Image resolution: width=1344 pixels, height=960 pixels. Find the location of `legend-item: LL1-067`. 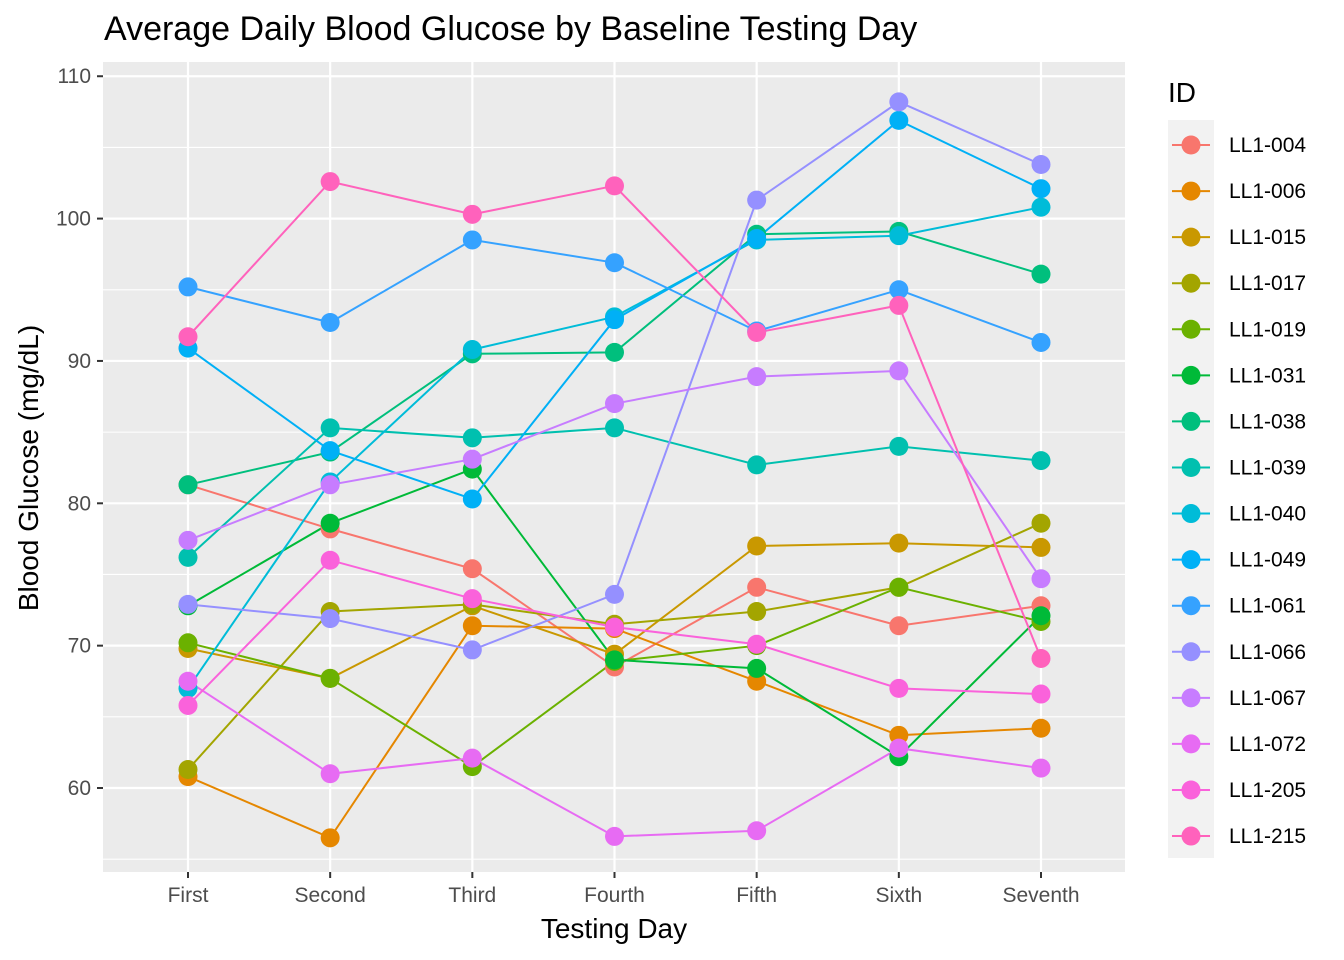

legend-item: LL1-067 is located at coordinates (1239, 698).